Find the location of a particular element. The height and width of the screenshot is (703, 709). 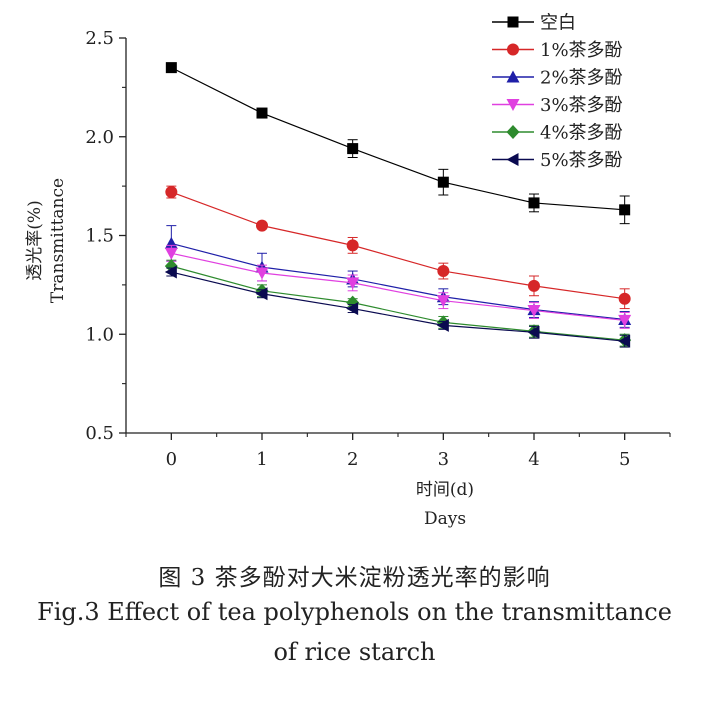

legend-label: 4%茶多酚 is located at coordinates (581, 133).